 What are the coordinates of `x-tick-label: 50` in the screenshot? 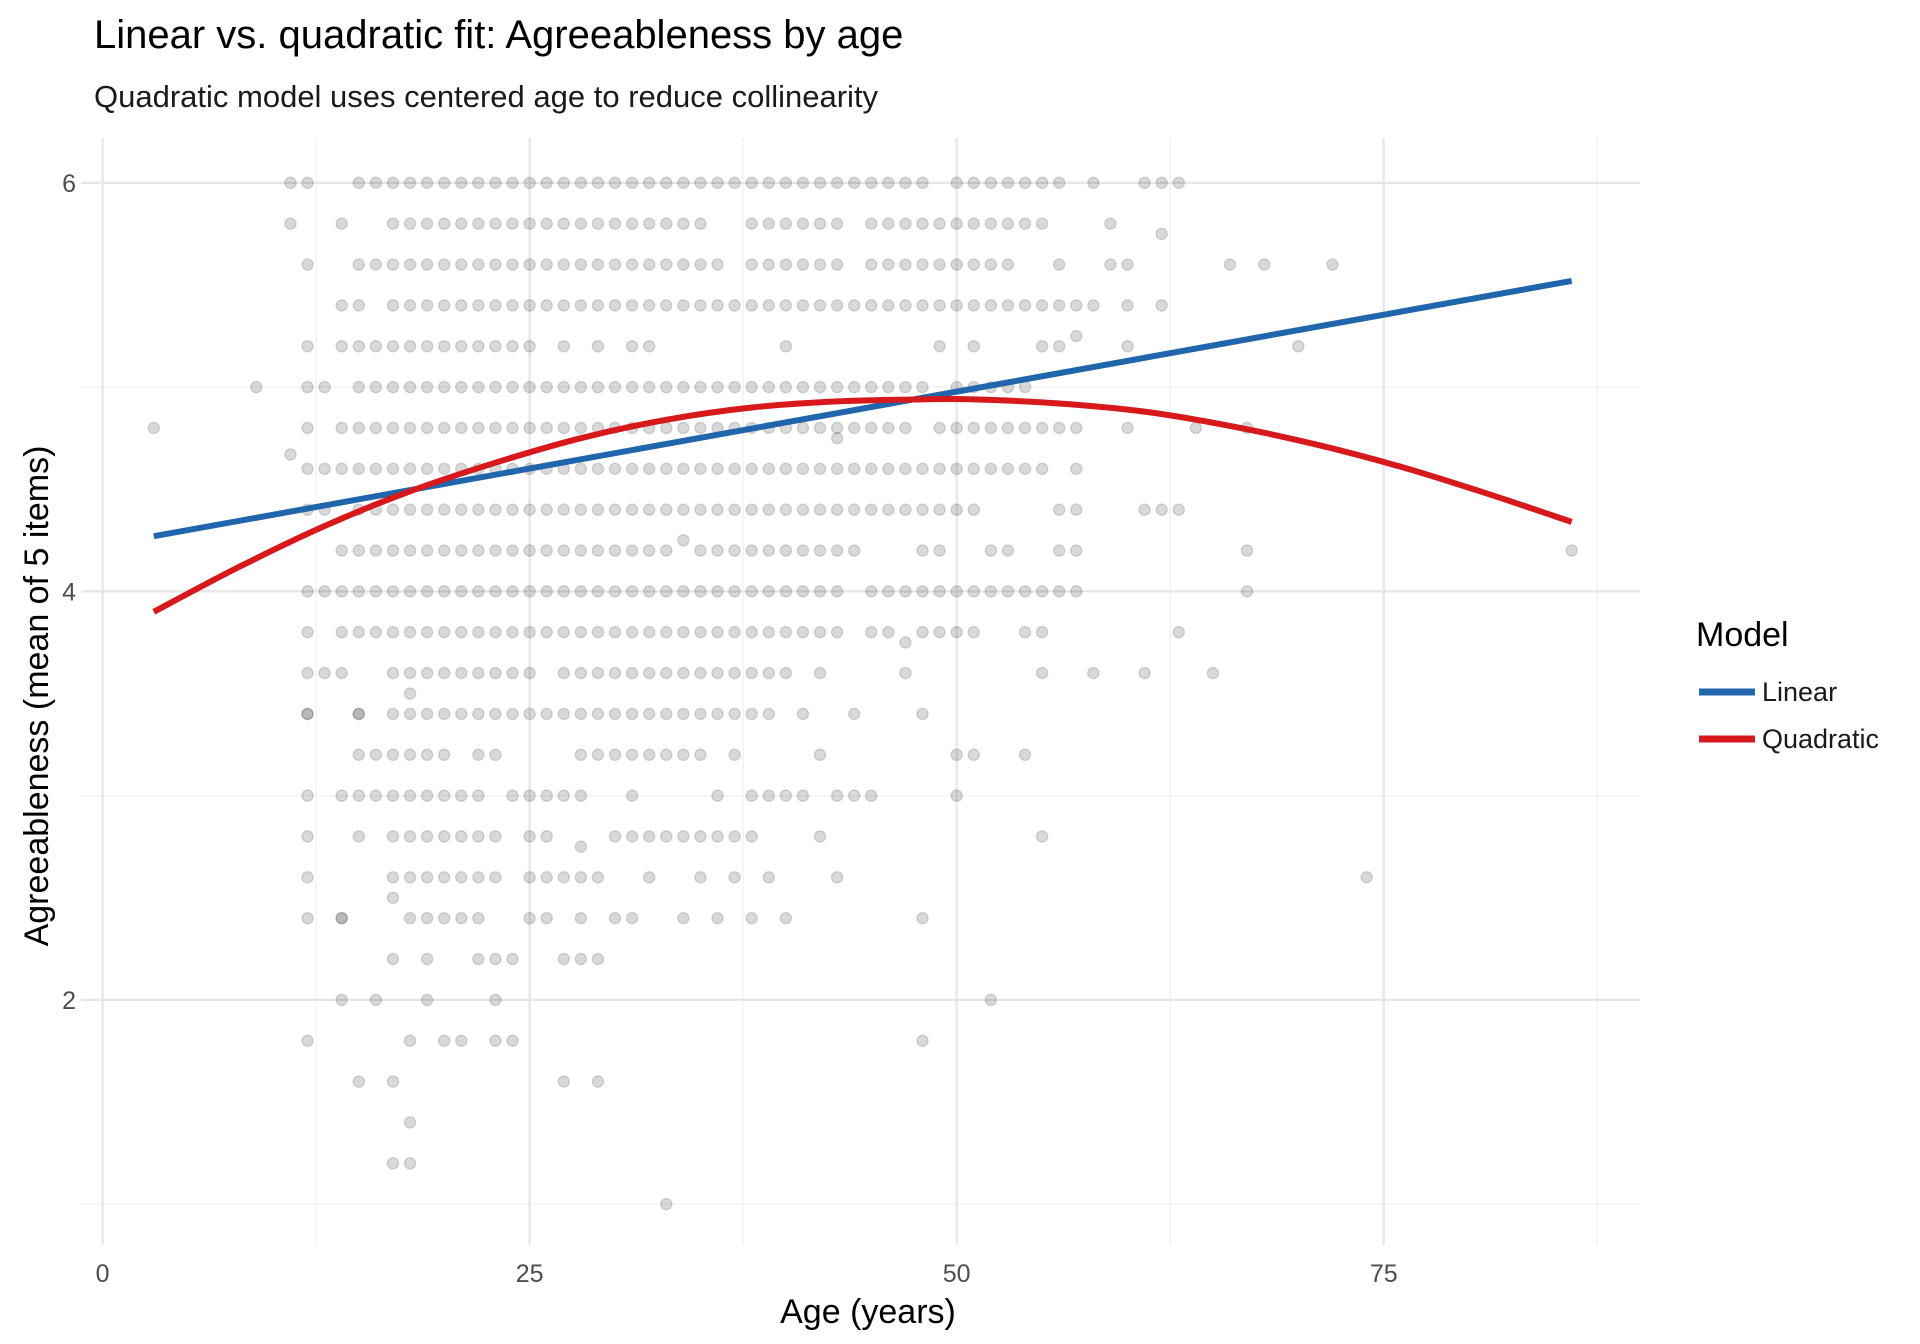 It's located at (957, 1274).